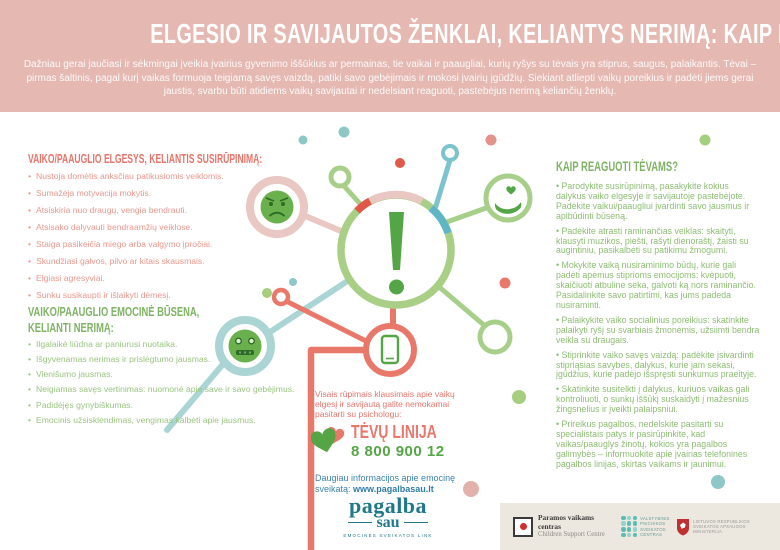 Image resolution: width=780 pixels, height=550 pixels. I want to click on org1-name: Paramos vaikams centras, so click(566, 522).